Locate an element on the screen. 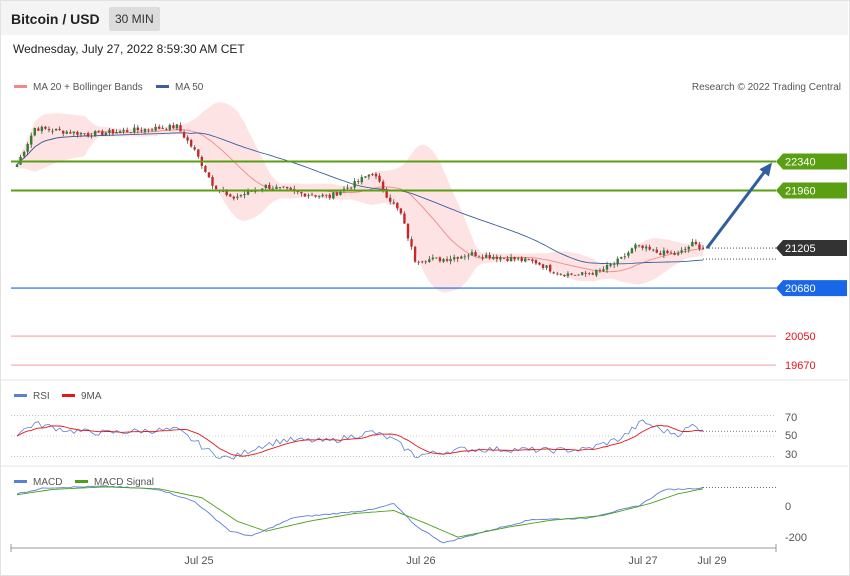 The width and height of the screenshot is (850, 576). macd-legend-swatch is located at coordinates (20, 481).